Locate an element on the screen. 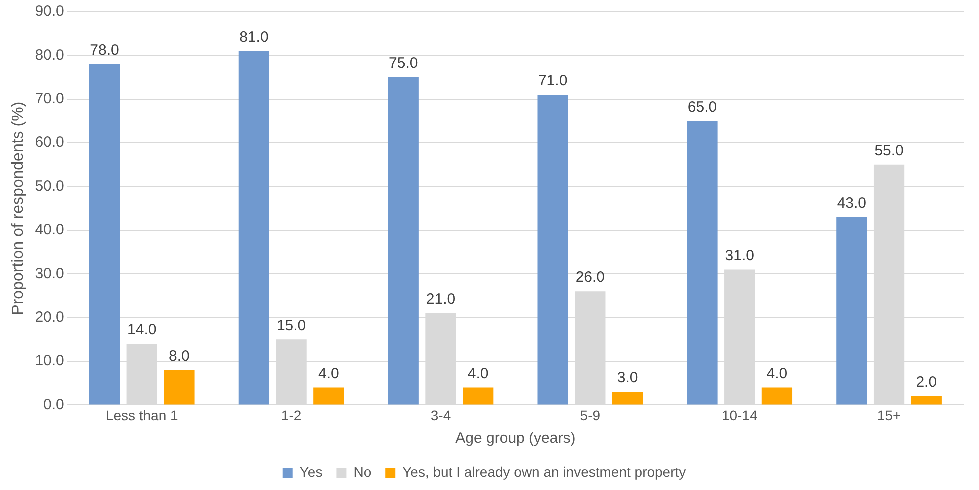 This screenshot has height=490, width=979. x-tick-label: Less than 1 is located at coordinates (142, 415).